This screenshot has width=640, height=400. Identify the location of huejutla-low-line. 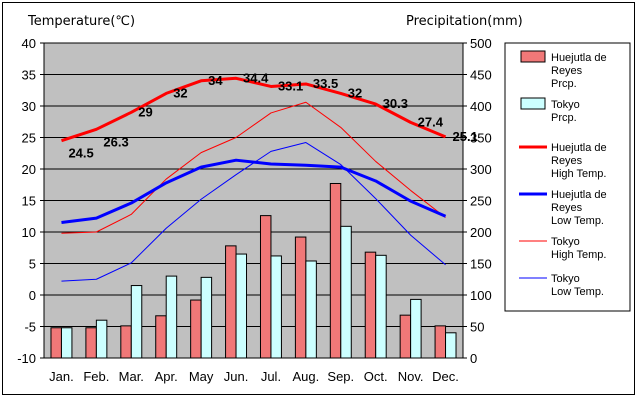
(254, 191).